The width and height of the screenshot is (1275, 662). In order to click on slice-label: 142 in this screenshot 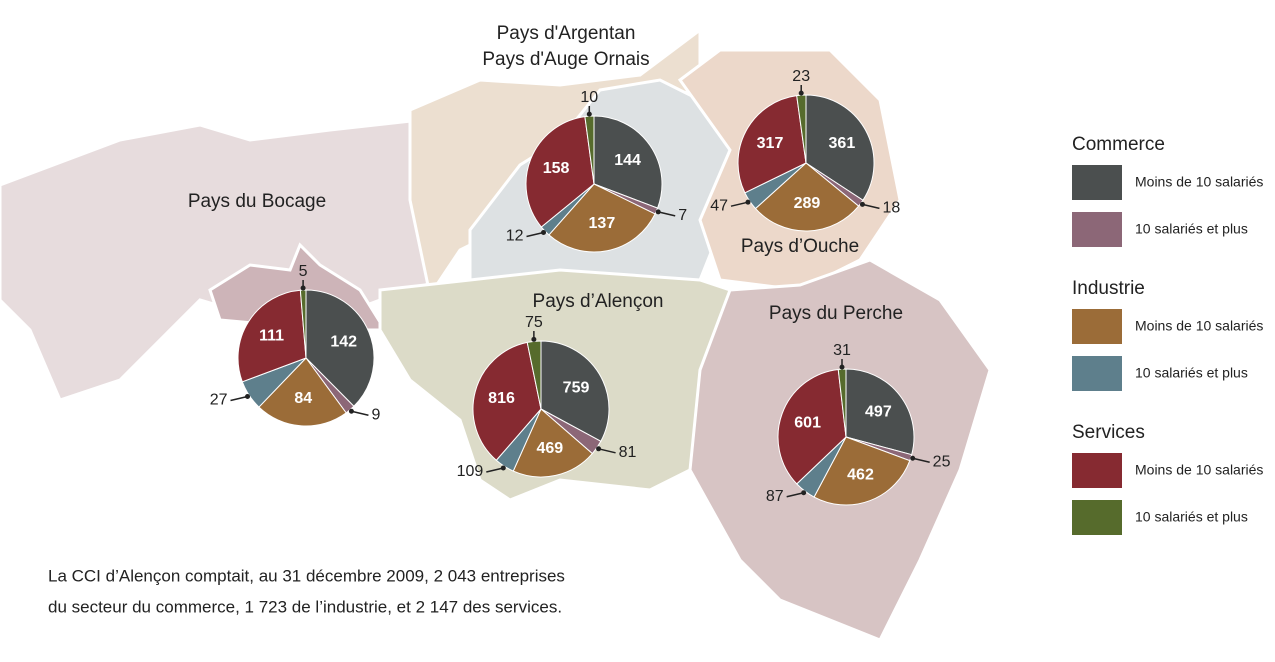, I will do `click(343, 342)`.